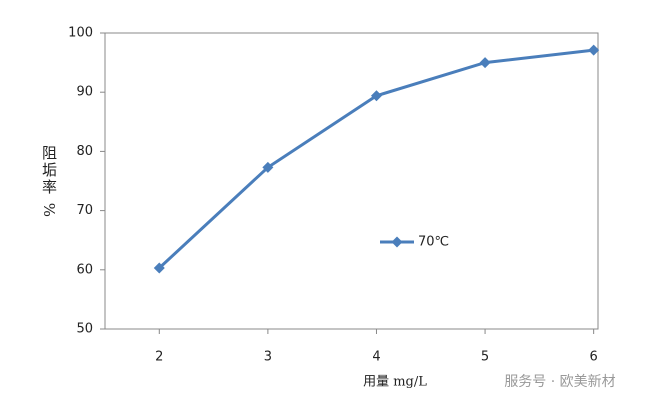 This screenshot has height=408, width=666. I want to click on y-tick-label: 60, so click(84, 269).